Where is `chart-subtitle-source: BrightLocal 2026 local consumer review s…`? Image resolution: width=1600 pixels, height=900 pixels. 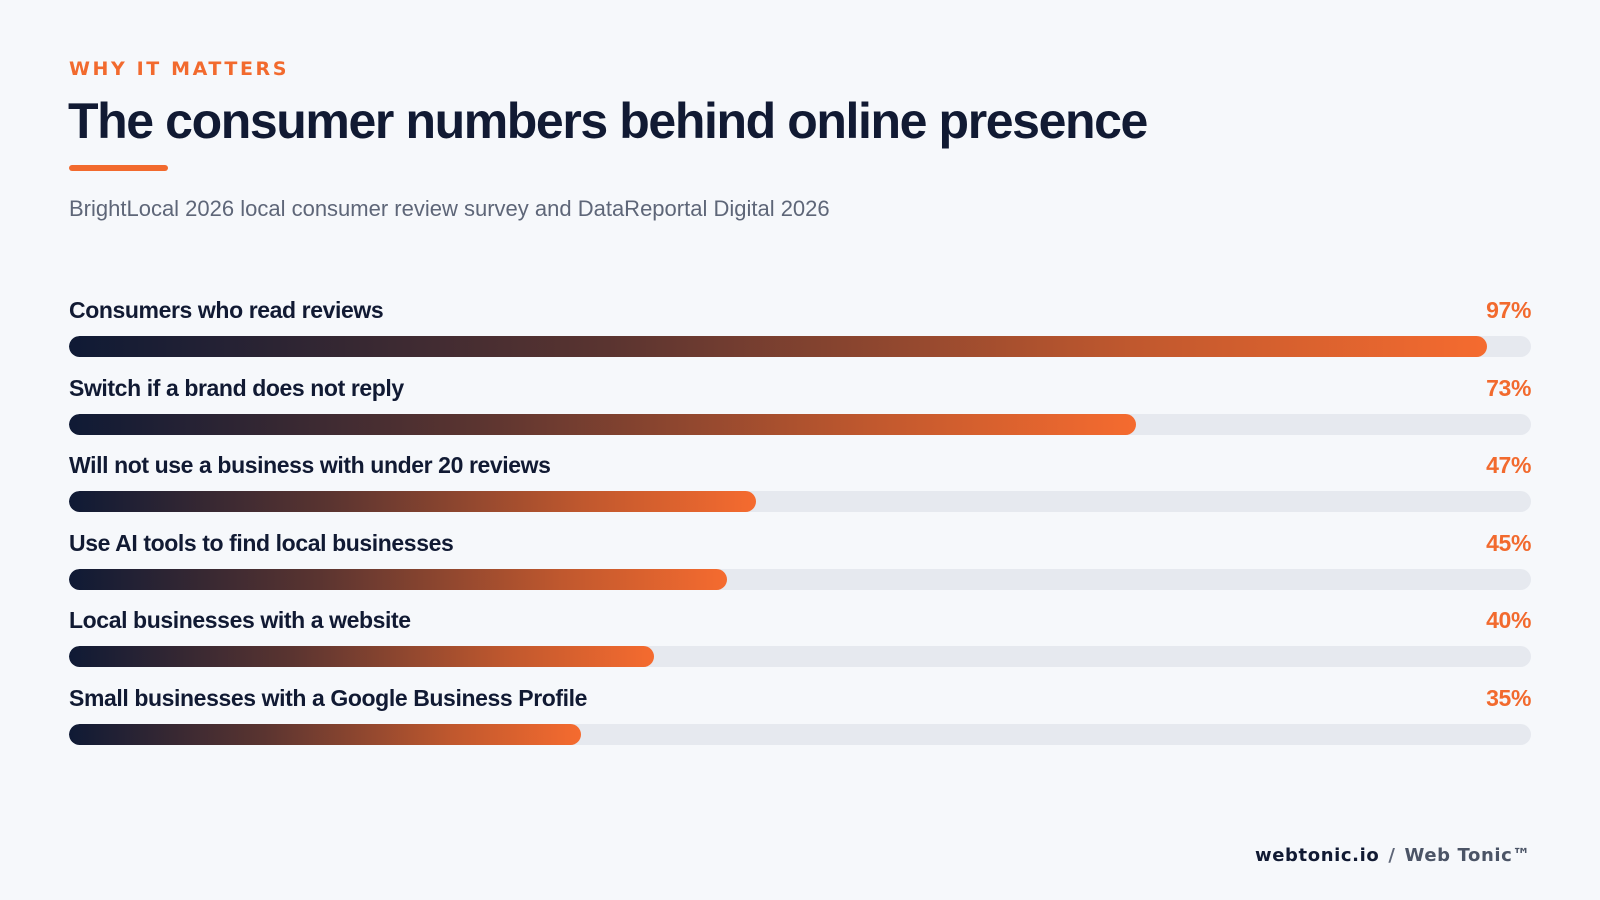 chart-subtitle-source: BrightLocal 2026 local consumer review s… is located at coordinates (449, 208).